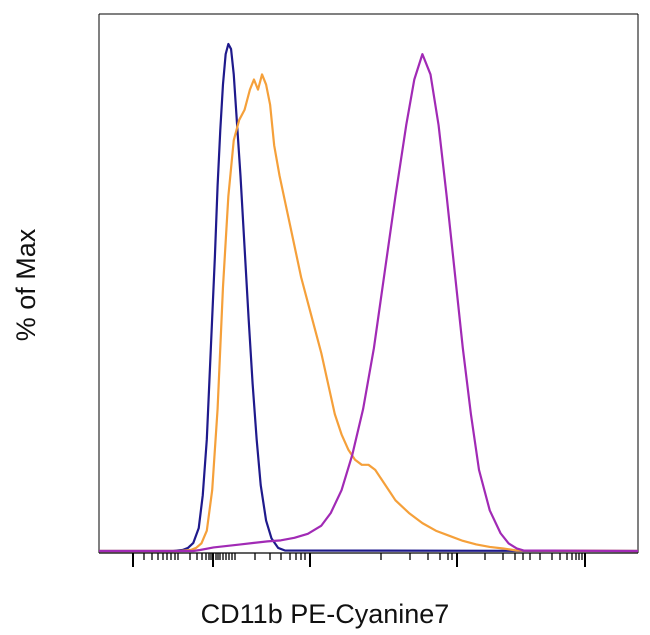 The width and height of the screenshot is (650, 635). What do you see at coordinates (359, 560) in the screenshot?
I see `x-axis-ticks` at bounding box center [359, 560].